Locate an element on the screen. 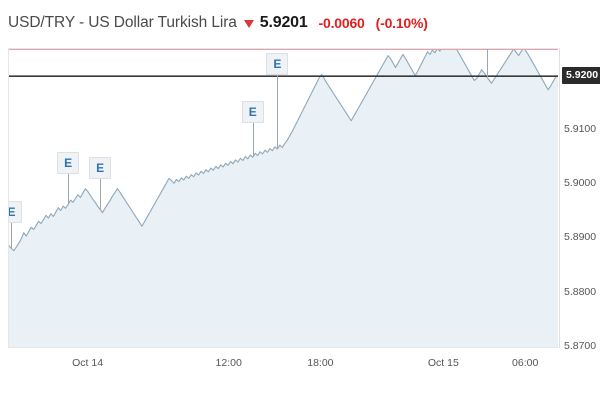 This screenshot has width=600, height=400. y-axis-tick: 5.9100 is located at coordinates (580, 128).